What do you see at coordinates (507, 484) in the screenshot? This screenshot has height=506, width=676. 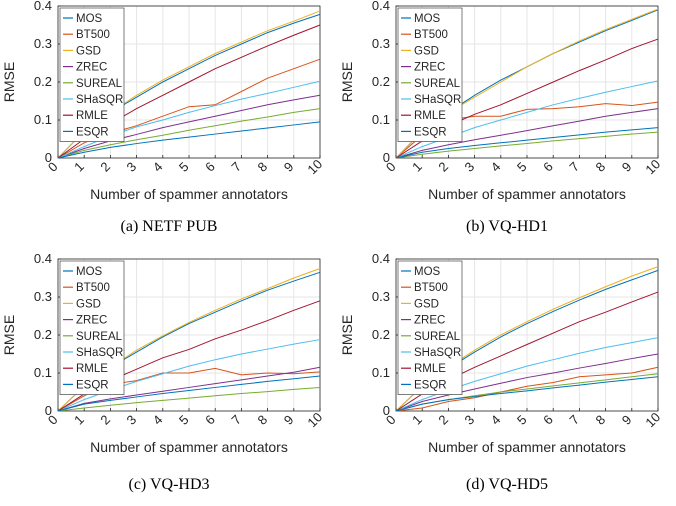 I see `chart-caption: (d) VQ-HD5` at bounding box center [507, 484].